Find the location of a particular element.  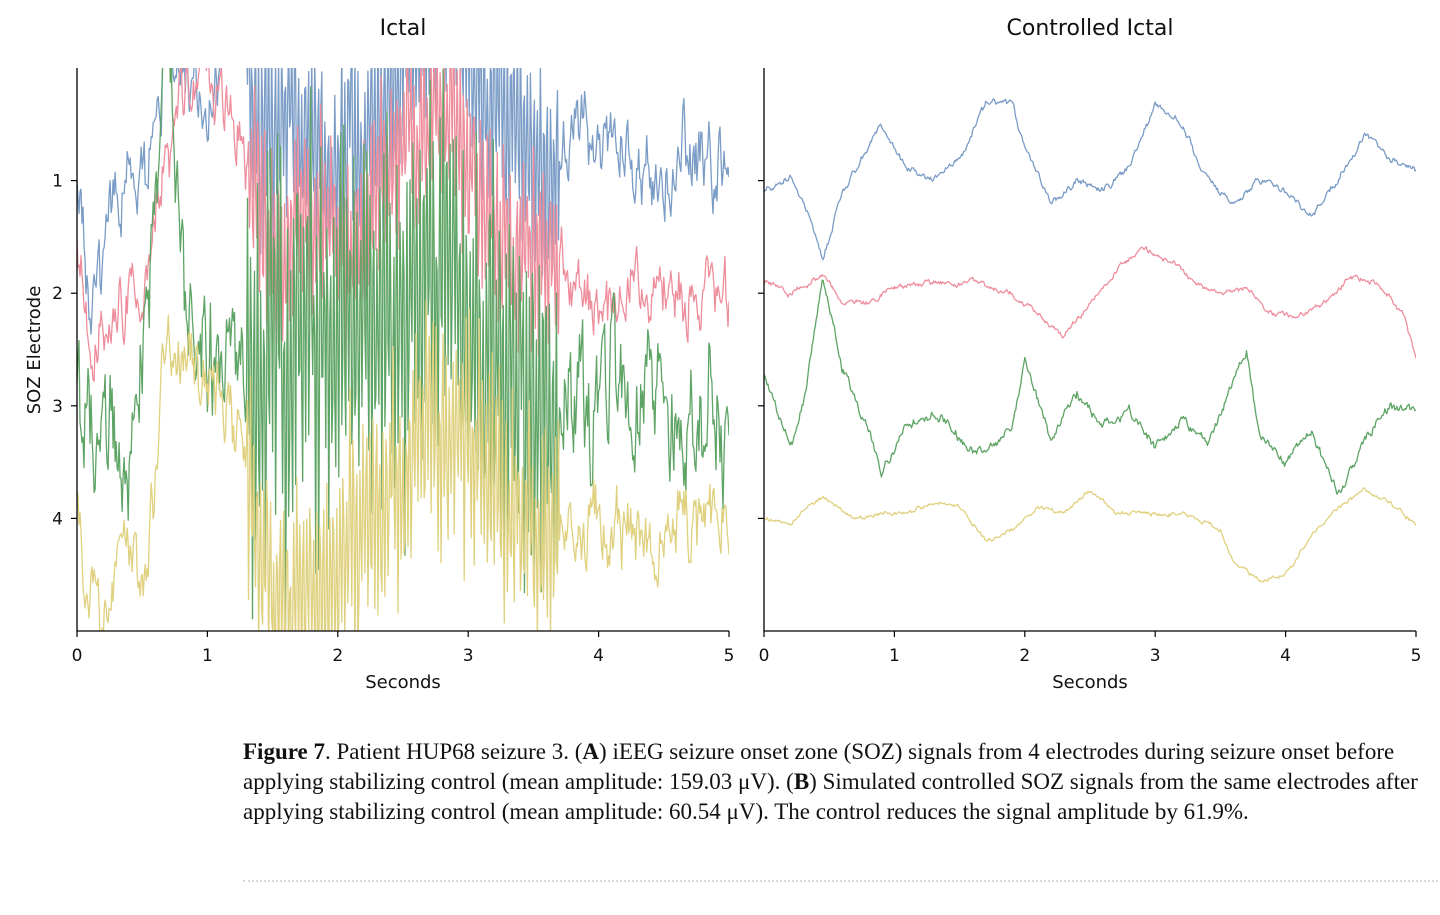

caption-intro: . Patient HUP68 seizure 3. ( is located at coordinates (453, 751).